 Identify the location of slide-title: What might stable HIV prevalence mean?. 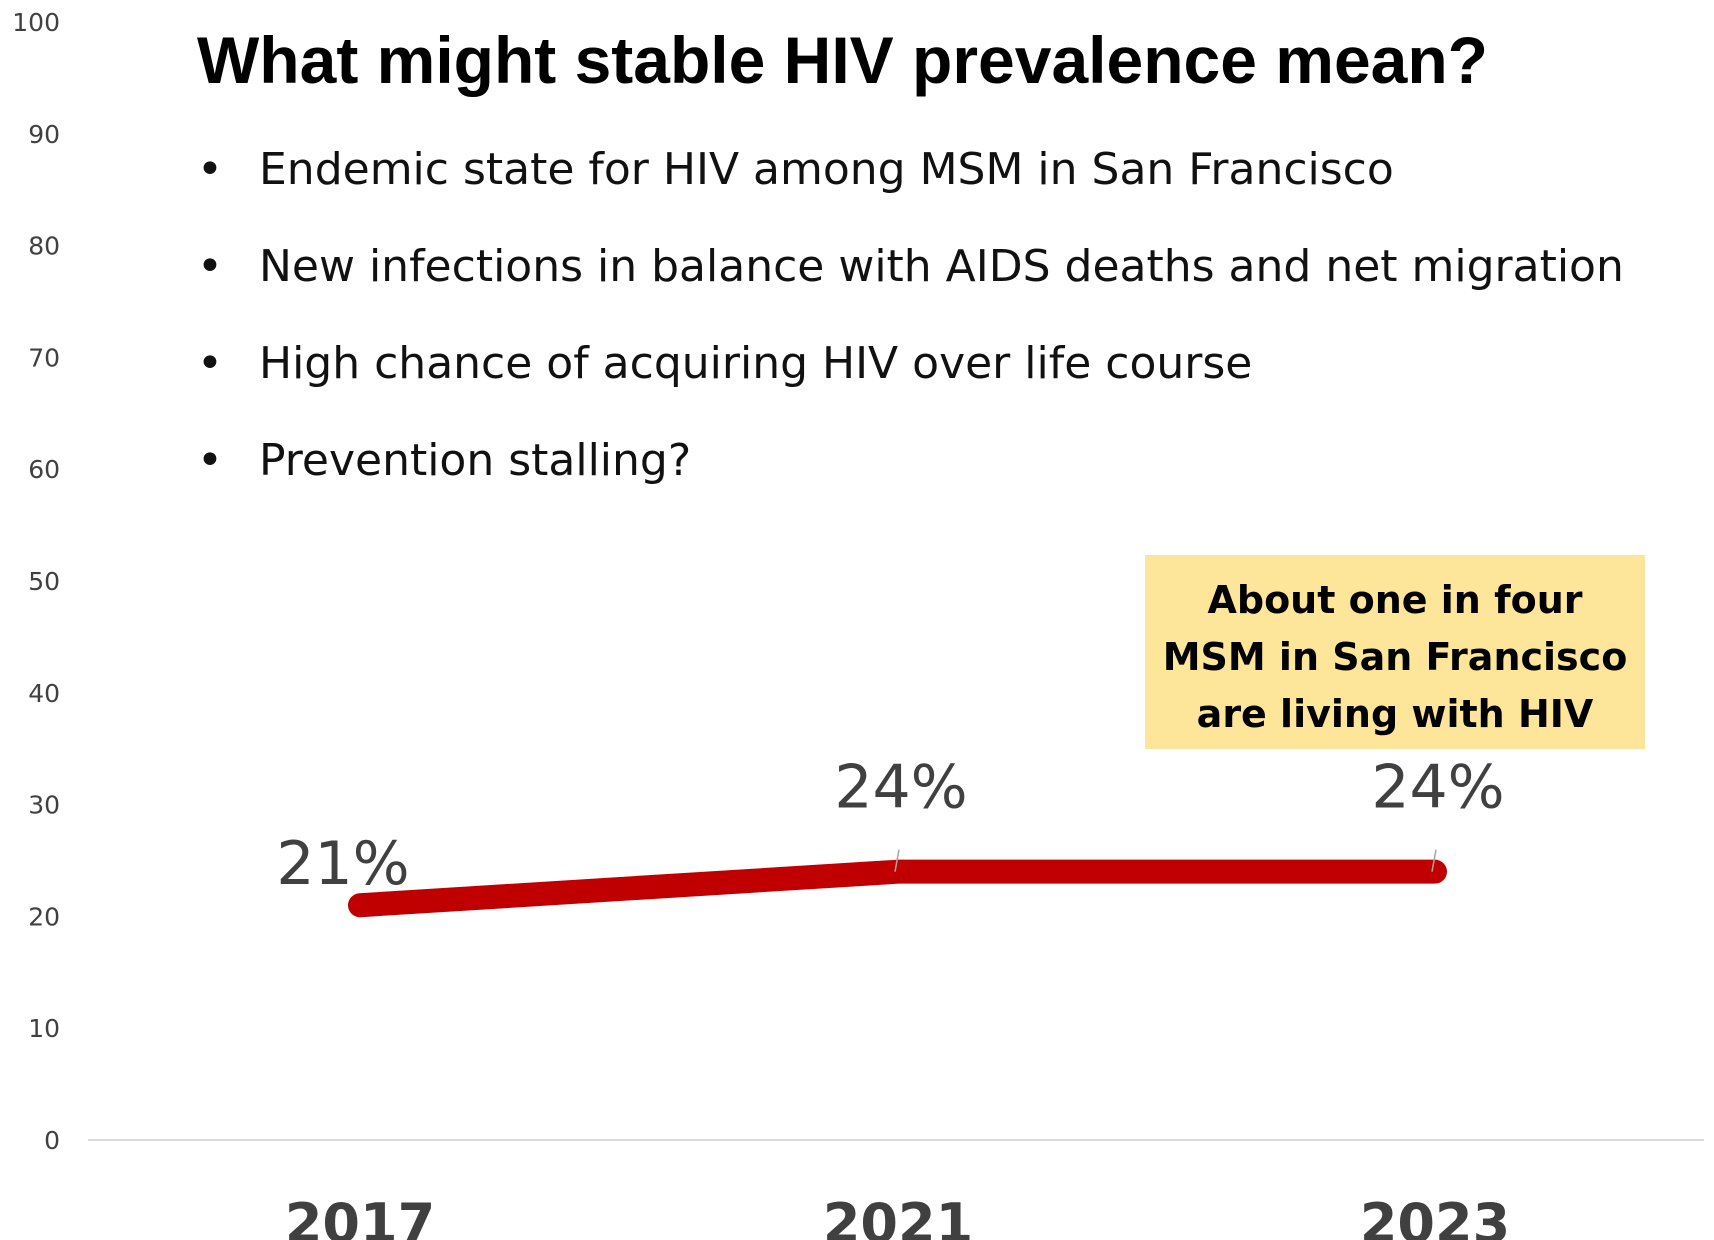
(842, 60).